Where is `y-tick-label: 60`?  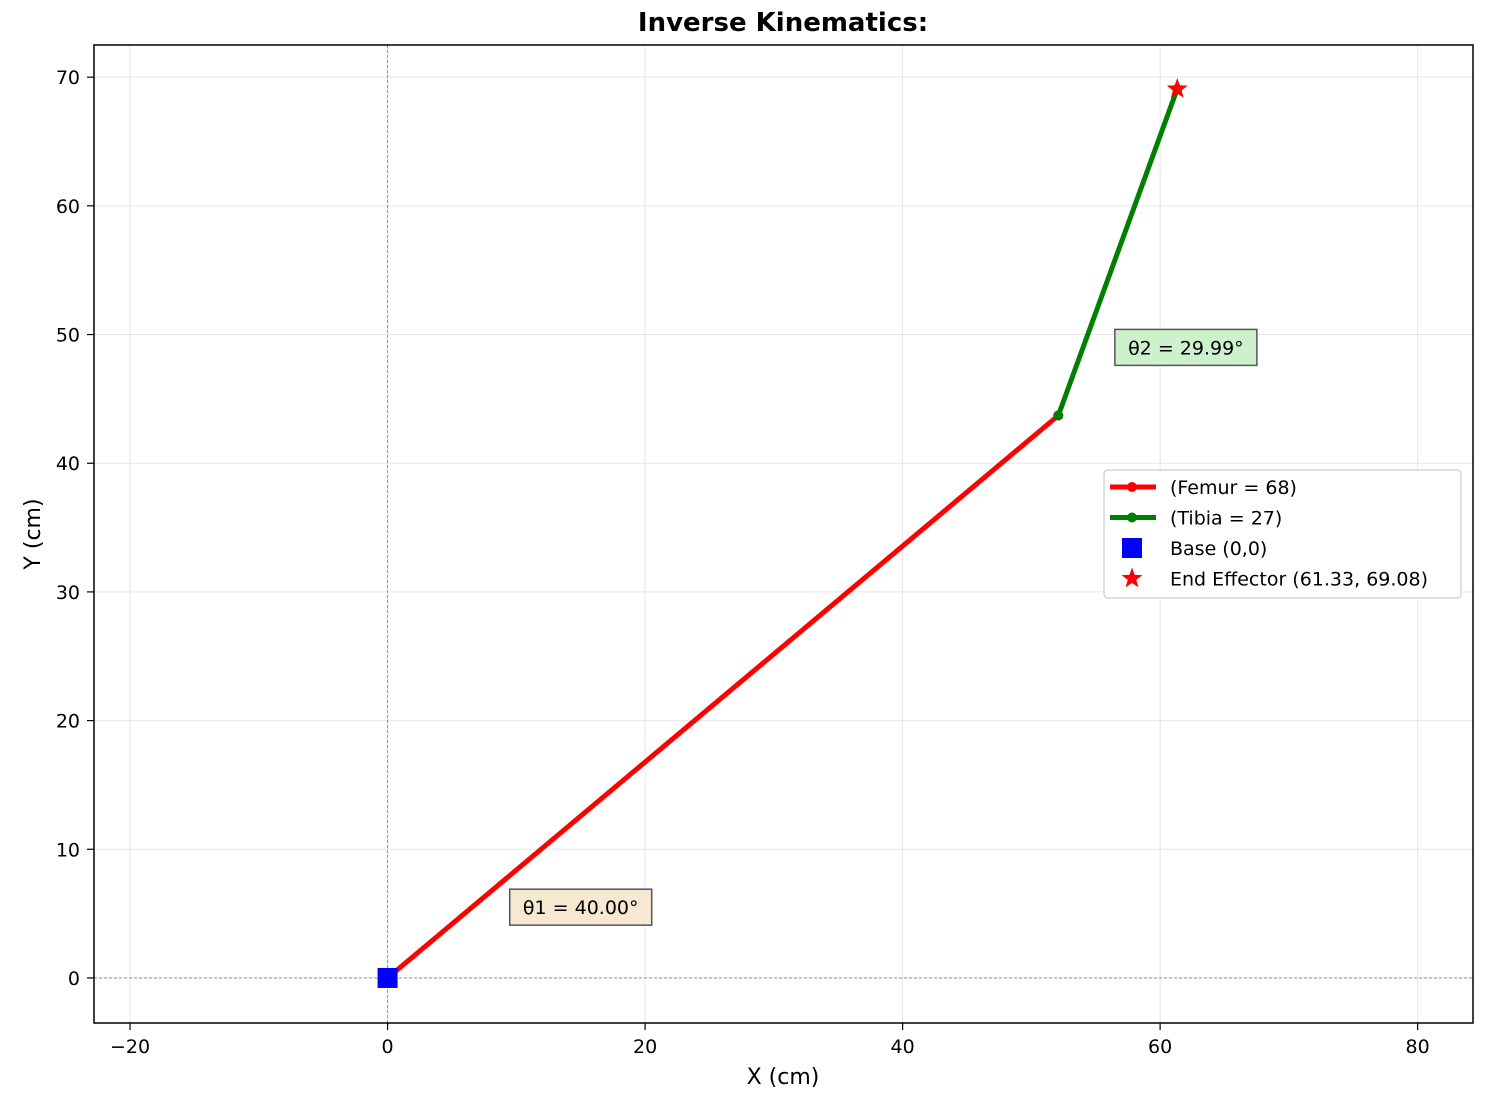
y-tick-label: 60 is located at coordinates (68, 207).